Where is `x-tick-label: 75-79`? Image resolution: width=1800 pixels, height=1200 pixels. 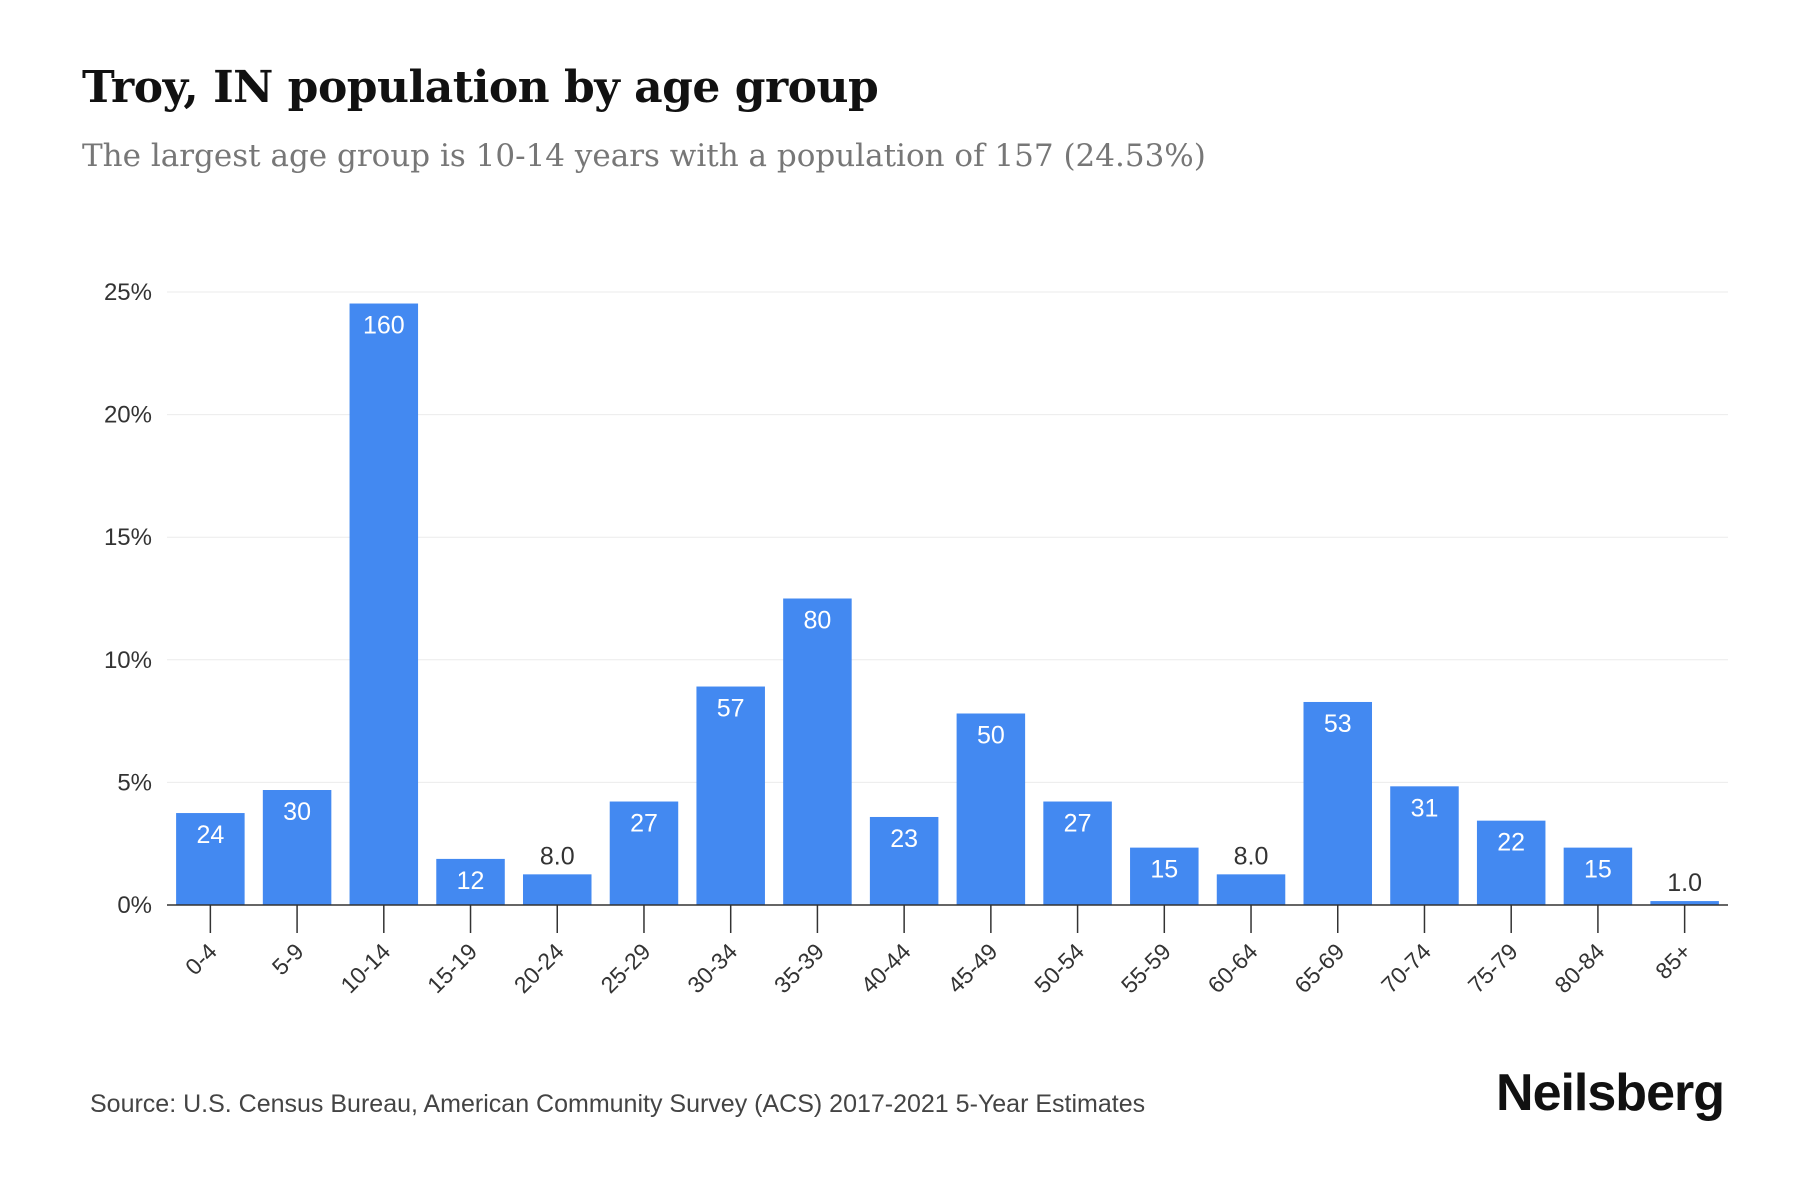
x-tick-label: 75-79 is located at coordinates (1493, 968).